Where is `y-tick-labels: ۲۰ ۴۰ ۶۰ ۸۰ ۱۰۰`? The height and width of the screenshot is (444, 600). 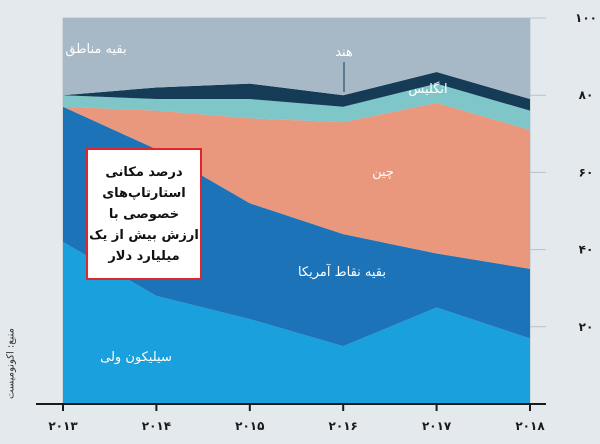
y-tick-labels: ۲۰ ۴۰ ۶۰ ۸۰ ۱۰۰ is located at coordinates (586, 172).